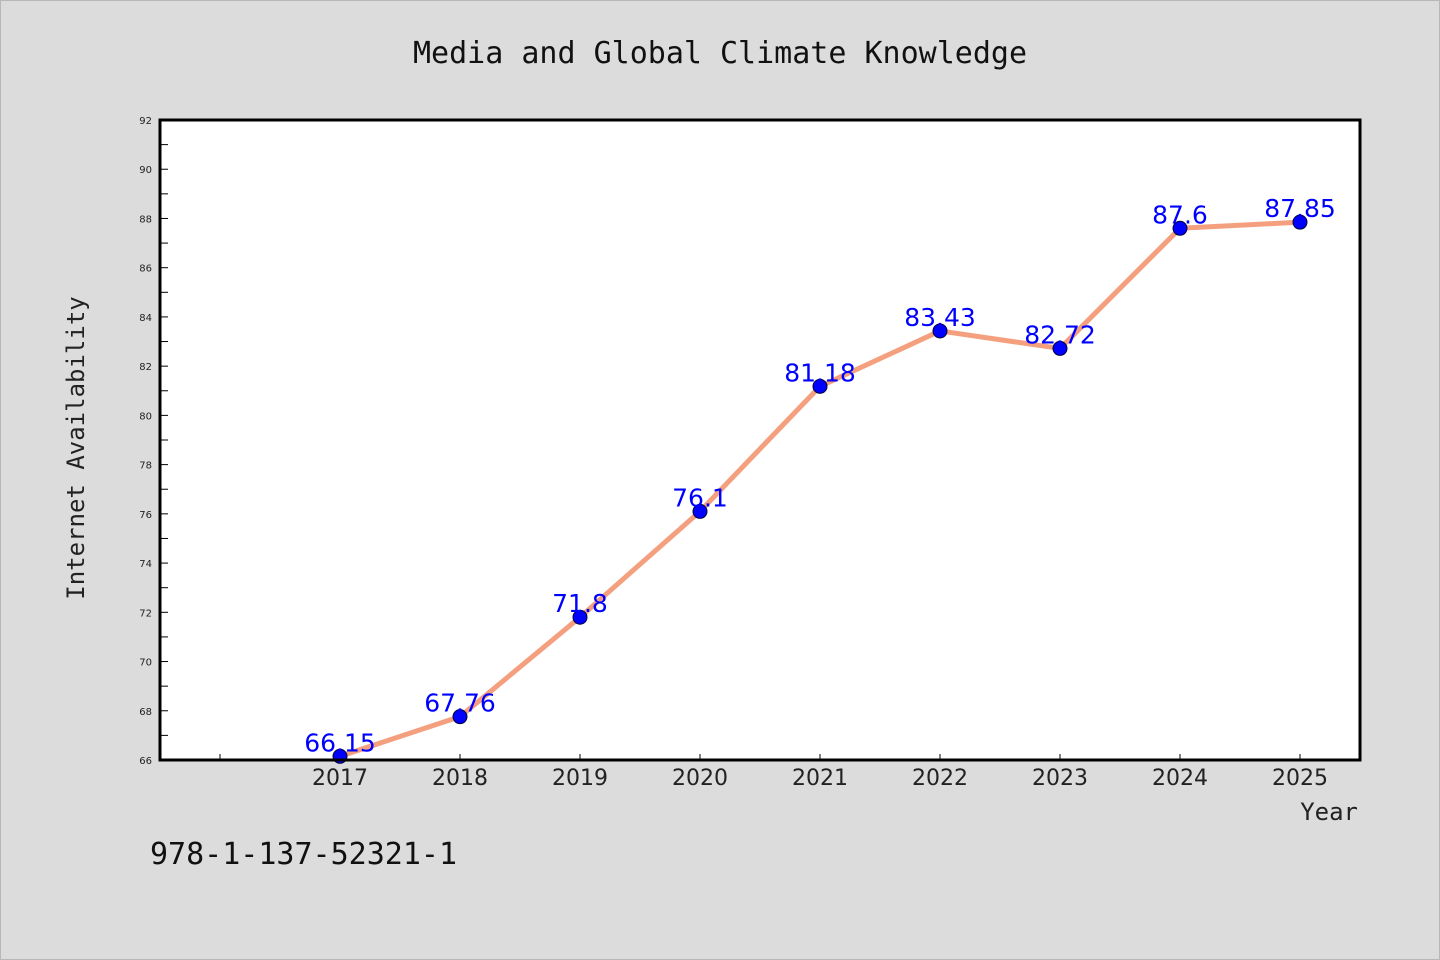 The width and height of the screenshot is (1440, 960). What do you see at coordinates (460, 778) in the screenshot?
I see `x-tick-label: 2018` at bounding box center [460, 778].